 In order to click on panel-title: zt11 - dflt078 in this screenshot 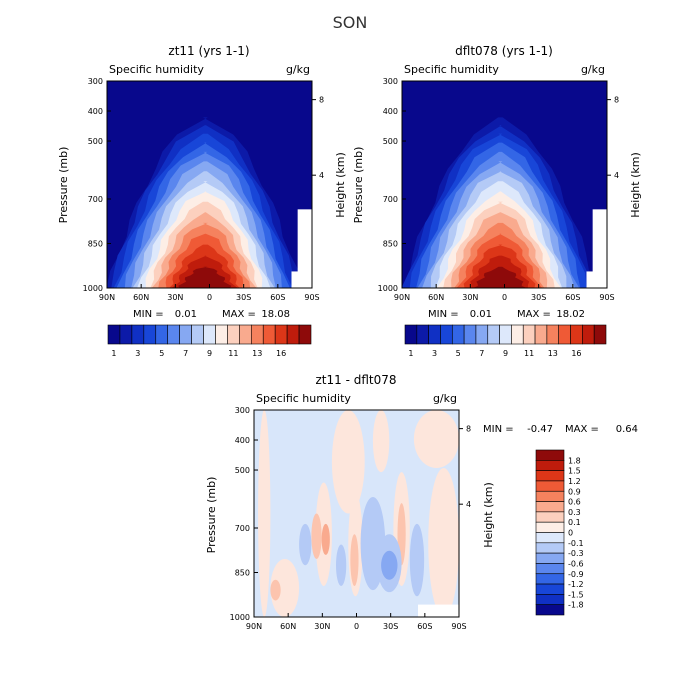, I will do `click(355, 380)`.